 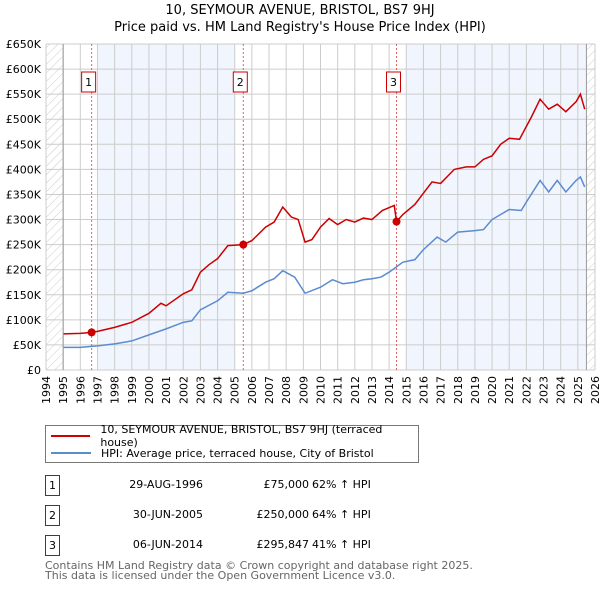 I want to click on y-tick-label: £350K, so click(x=24, y=194).